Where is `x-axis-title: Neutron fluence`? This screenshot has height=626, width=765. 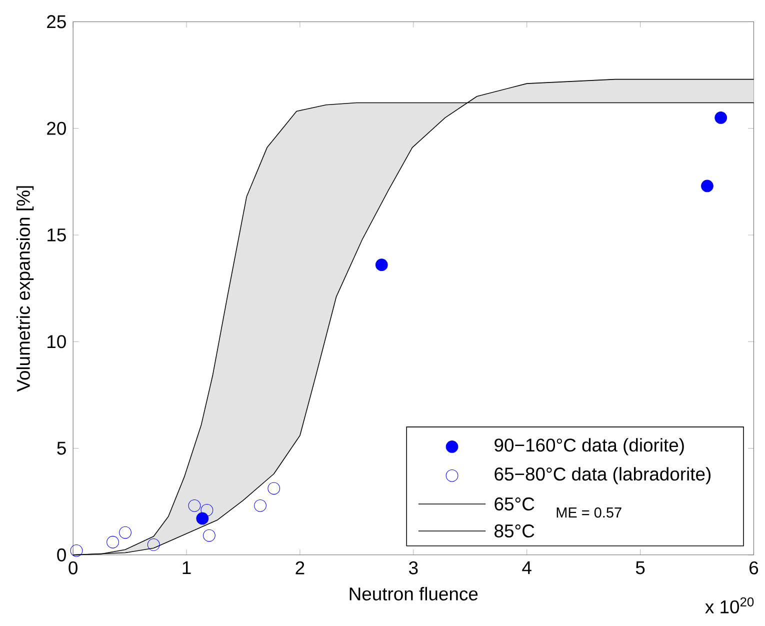
x-axis-title: Neutron fluence is located at coordinates (414, 593).